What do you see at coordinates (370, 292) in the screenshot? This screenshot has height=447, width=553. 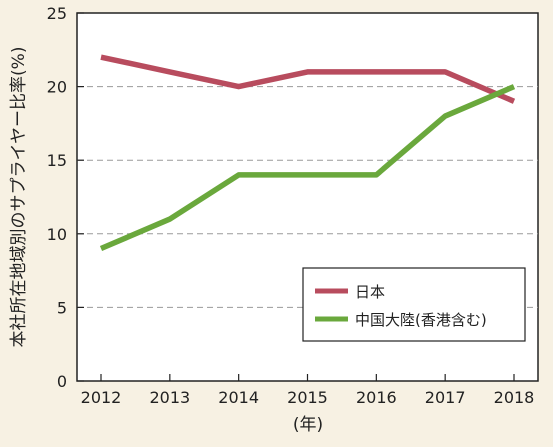 I see `legend-label-japan: 日本` at bounding box center [370, 292].